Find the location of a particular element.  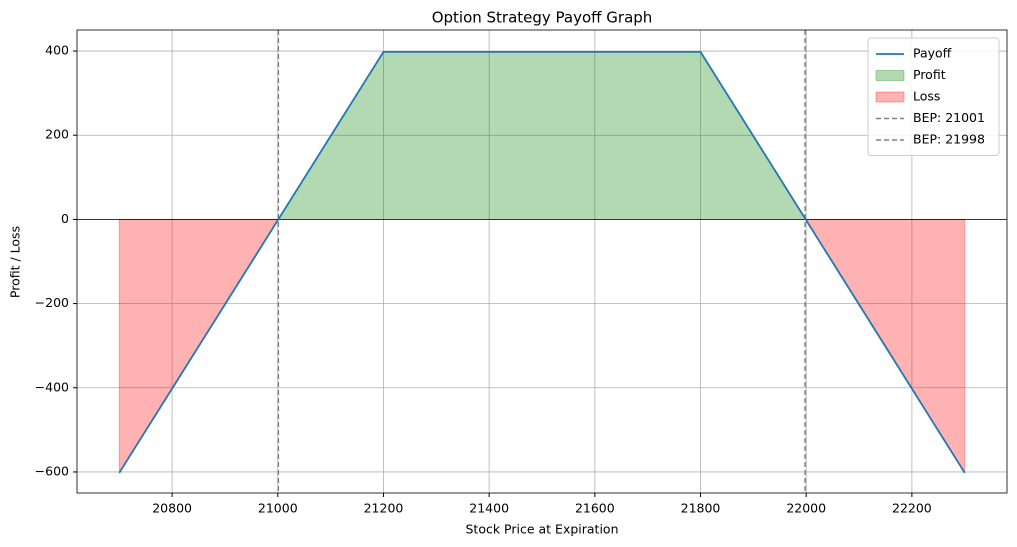

x-tick-label: 22000 is located at coordinates (806, 508).